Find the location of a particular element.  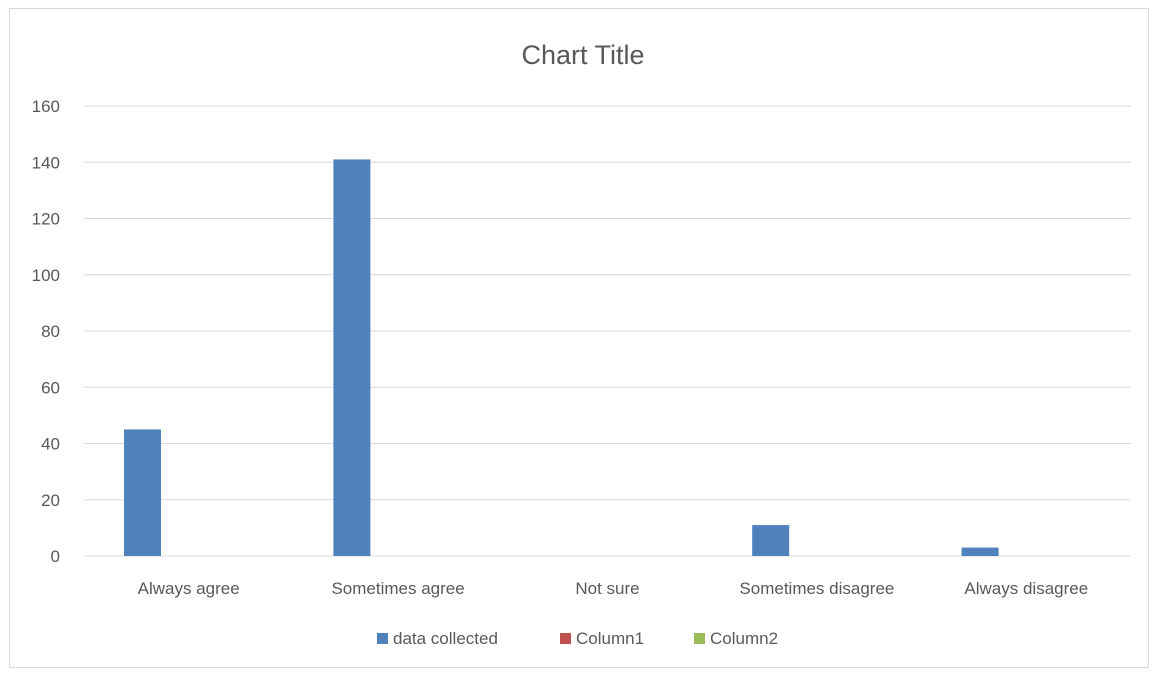

x-tick-label: Always agree is located at coordinates (189, 588).